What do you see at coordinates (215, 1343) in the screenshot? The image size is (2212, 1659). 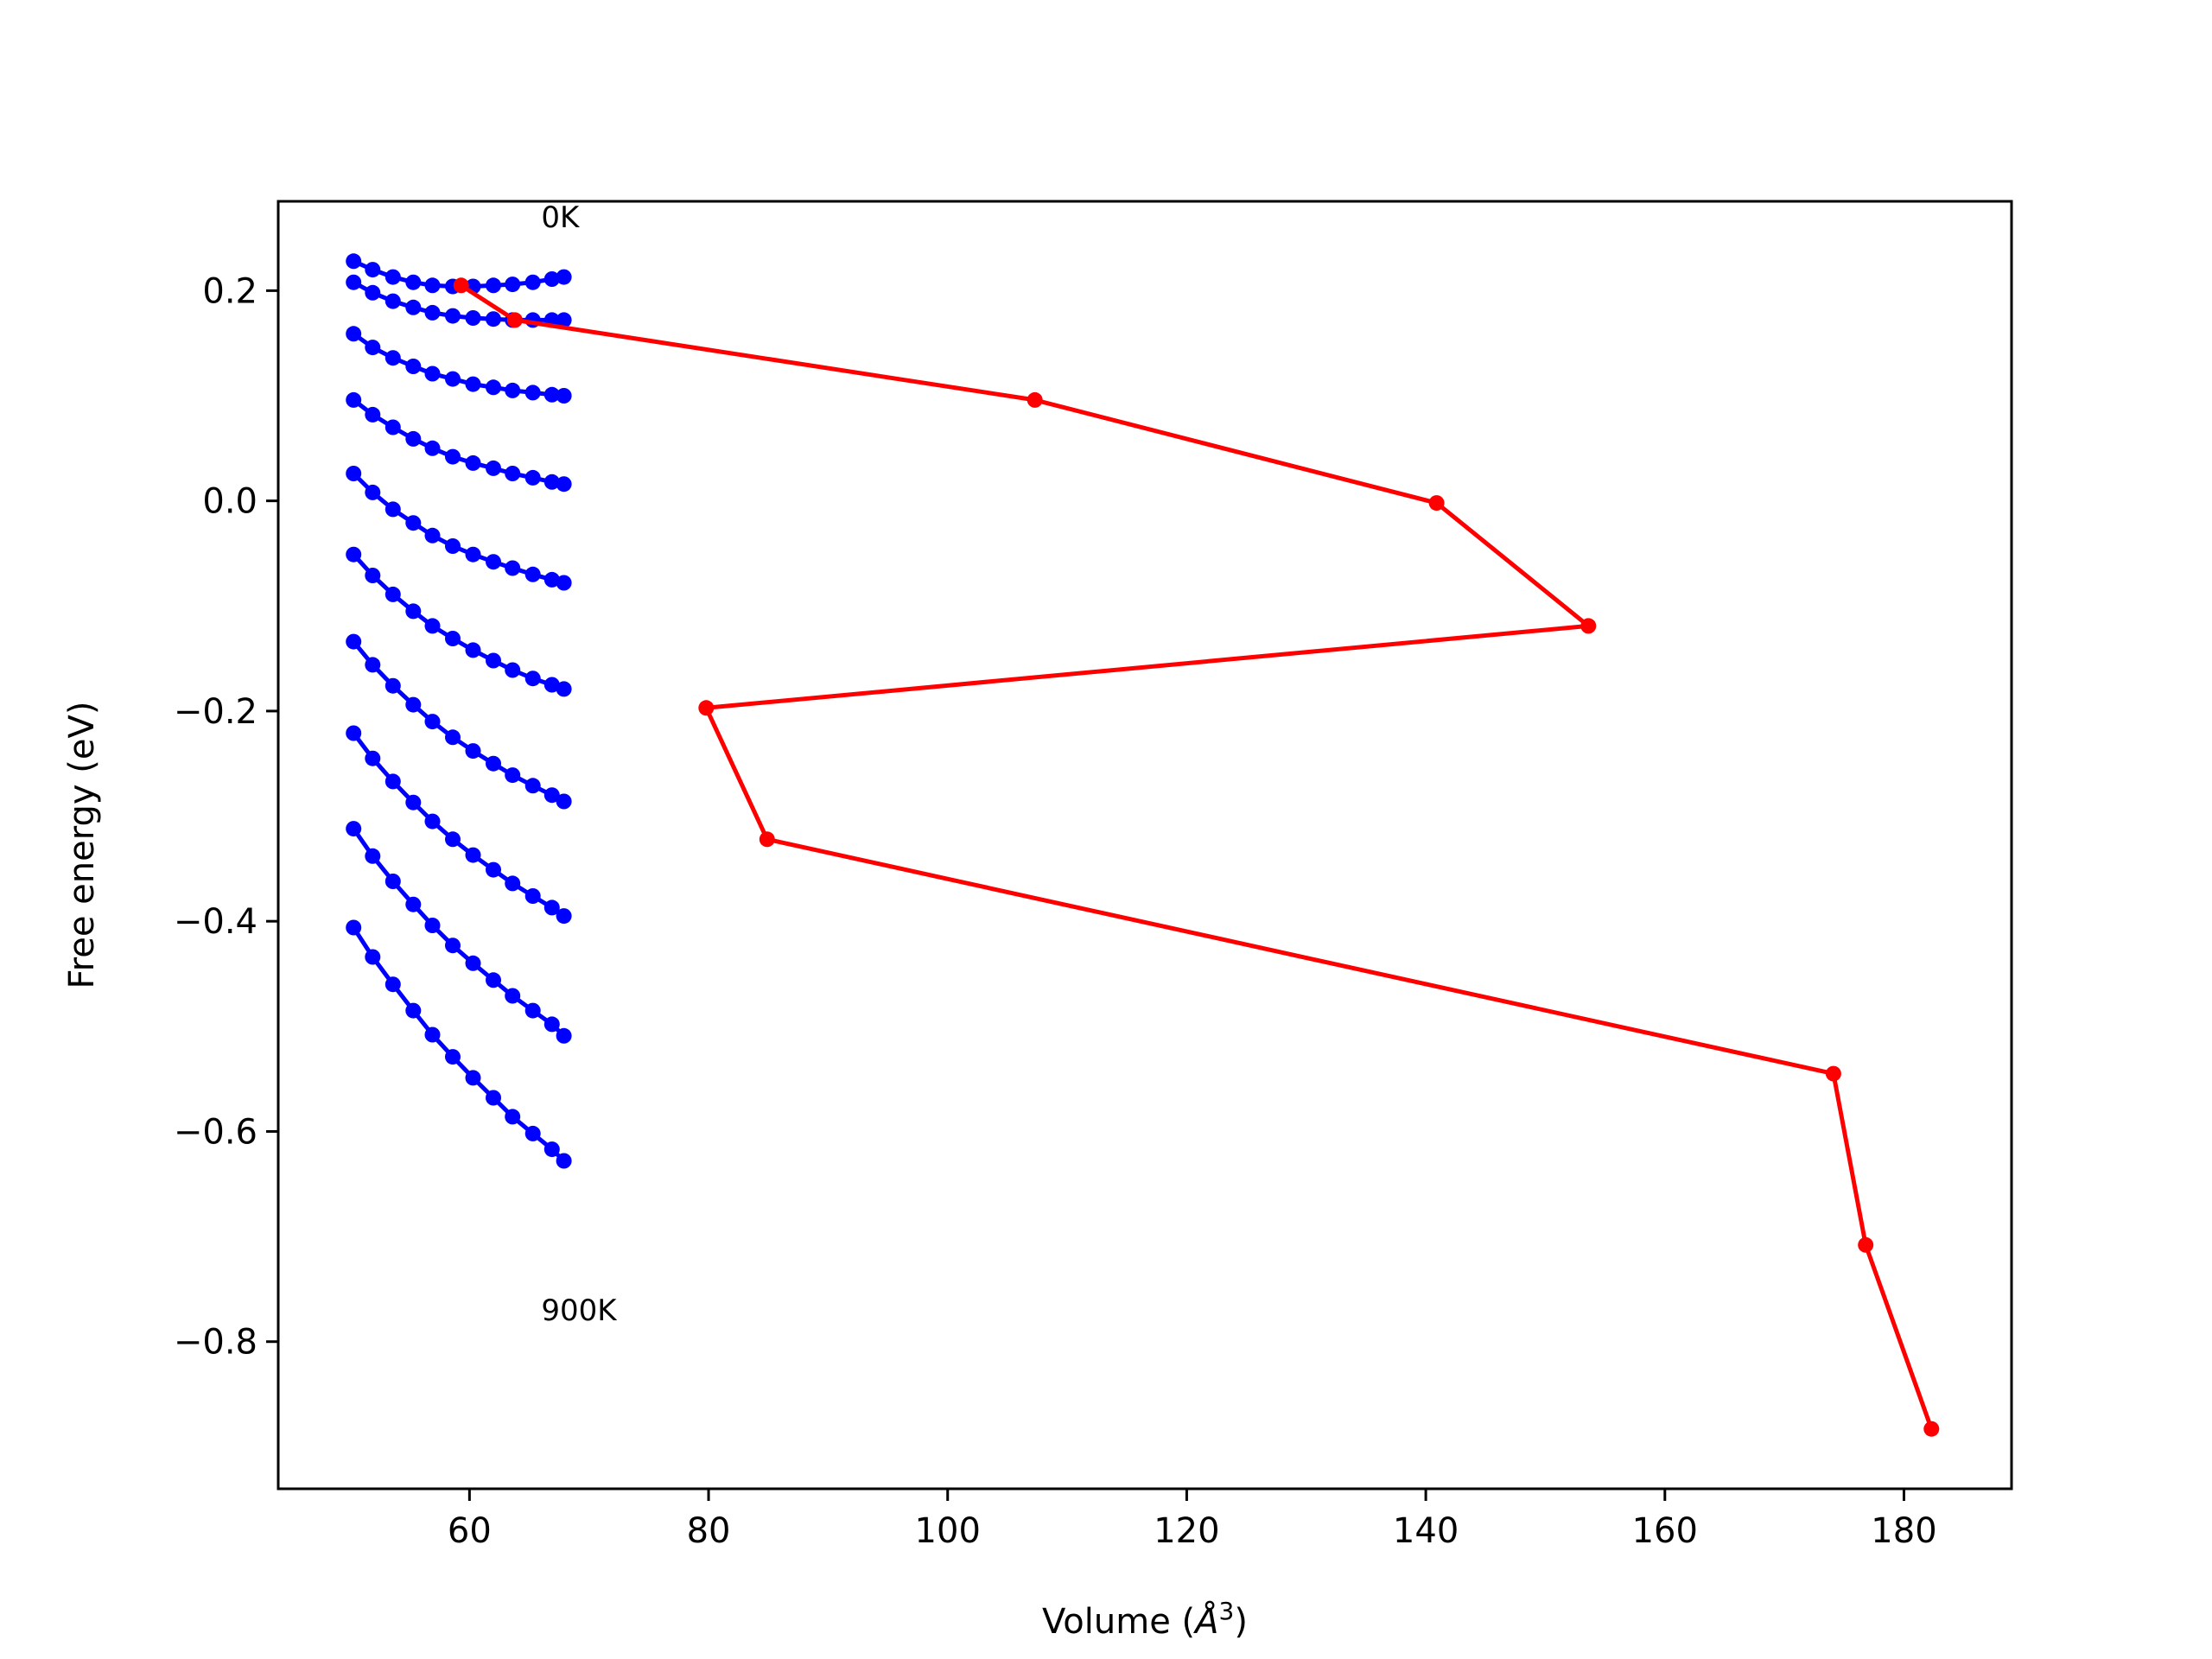 I see `y-tick-label: −0.8` at bounding box center [215, 1343].